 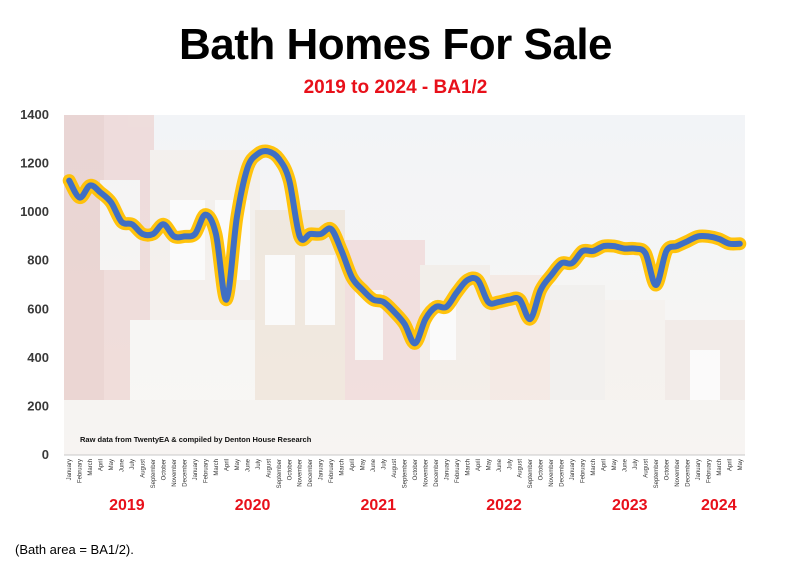 What do you see at coordinates (74, 549) in the screenshot?
I see `footnote: (Bath area = BA1/2).` at bounding box center [74, 549].